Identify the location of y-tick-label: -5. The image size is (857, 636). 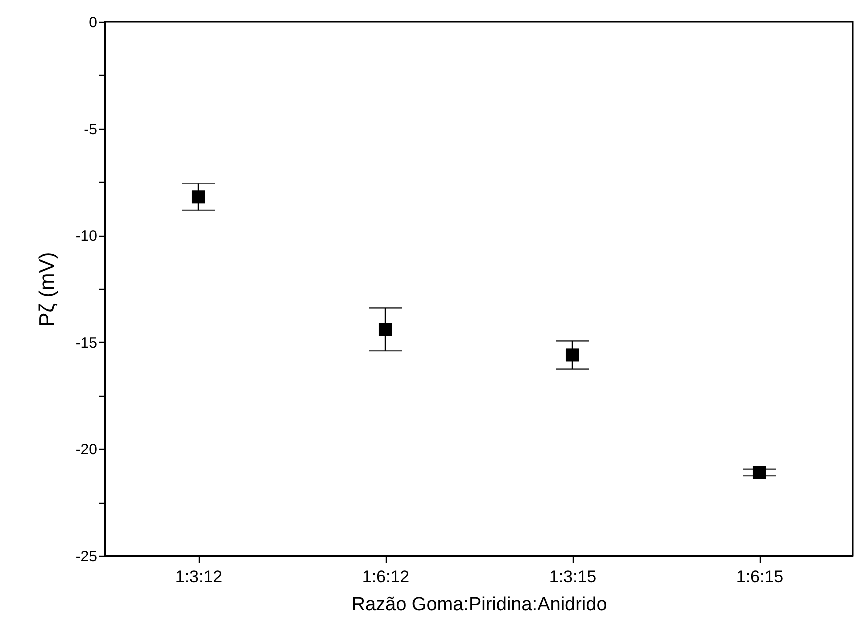
(91, 129).